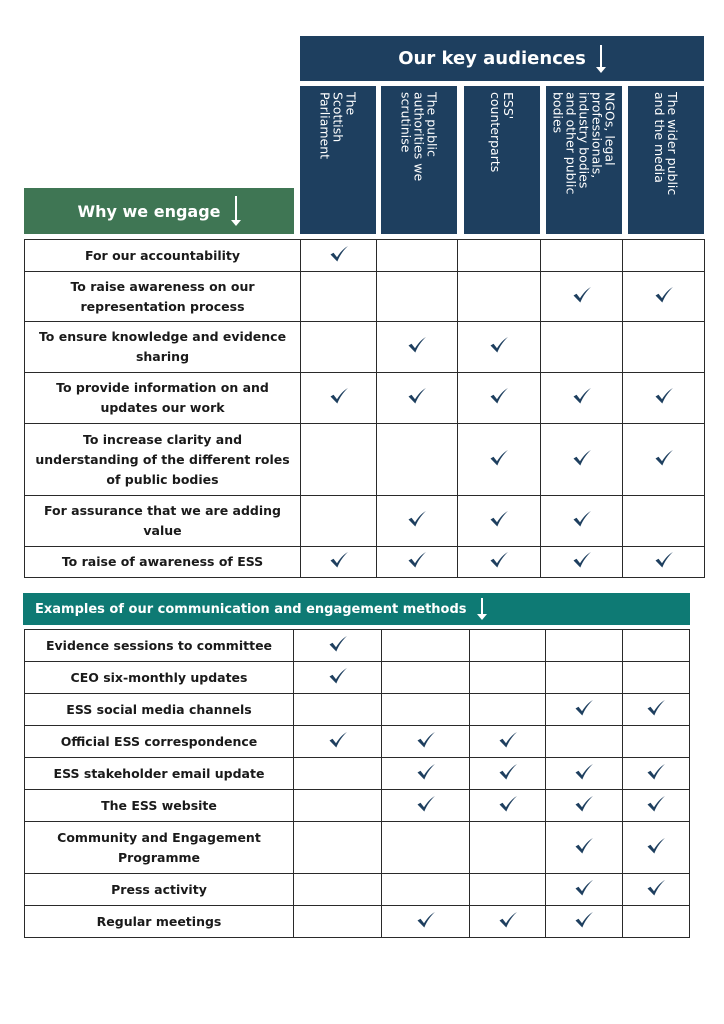  Describe the element at coordinates (159, 847) in the screenshot. I see `row-label: Community and Engagement Programme` at that location.